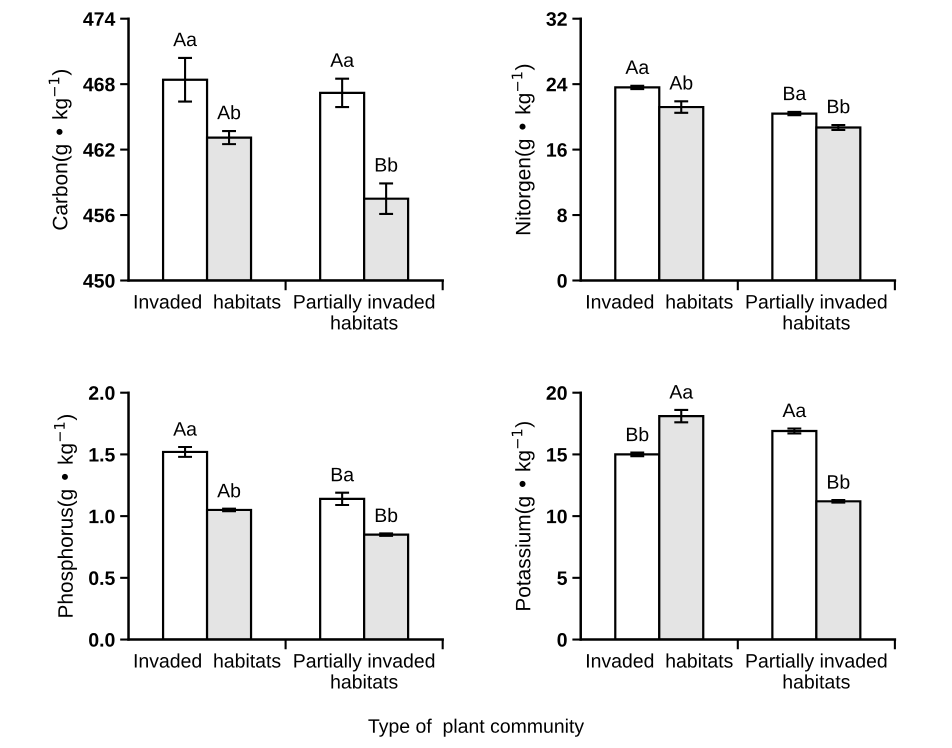  Describe the element at coordinates (65, 516) in the screenshot. I see `y-axis-title: Phosphorus(g • kg$^{−1}$)` at that location.